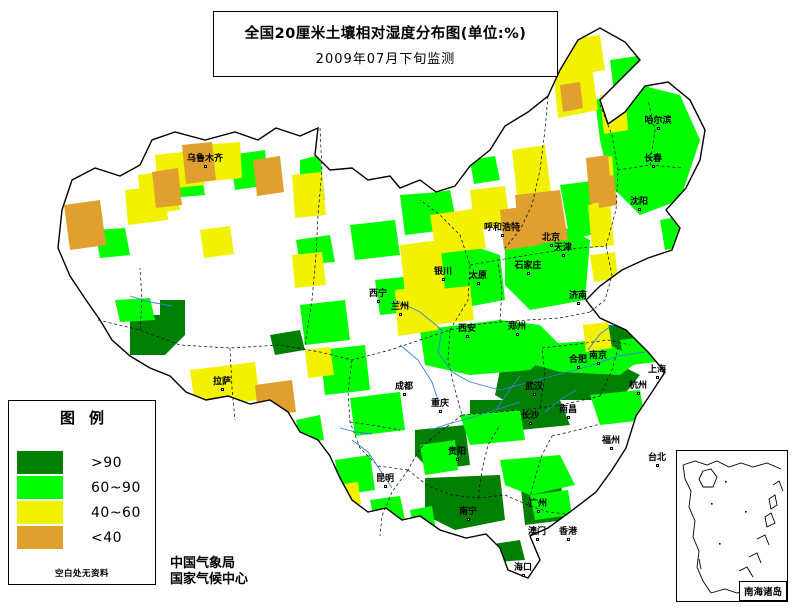 This screenshot has height=610, width=795. Describe the element at coordinates (209, 579) in the screenshot. I see `credit-line-2: 国家气候中心` at that location.